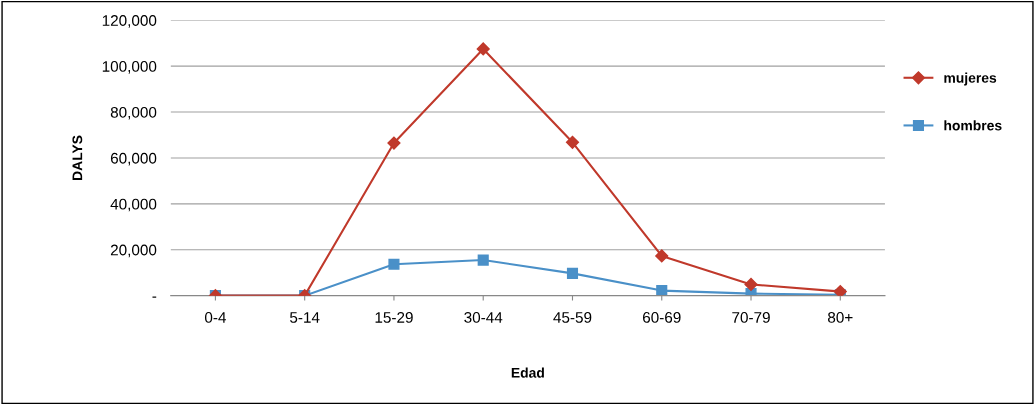 This screenshot has height=405, width=1035. Describe the element at coordinates (840, 317) in the screenshot. I see `x-tick-label: 80+` at that location.